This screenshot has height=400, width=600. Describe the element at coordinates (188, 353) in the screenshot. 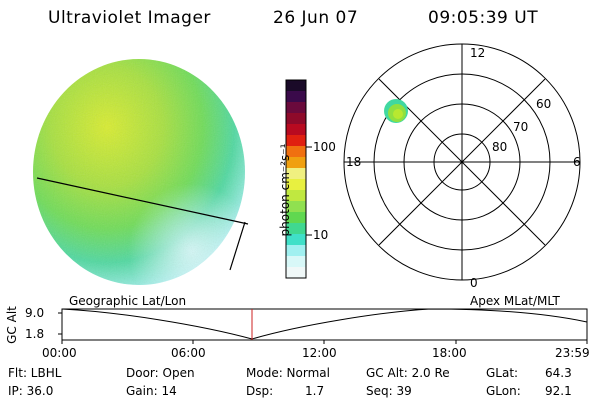

I see `xtick-0600: 06:00` at that location.